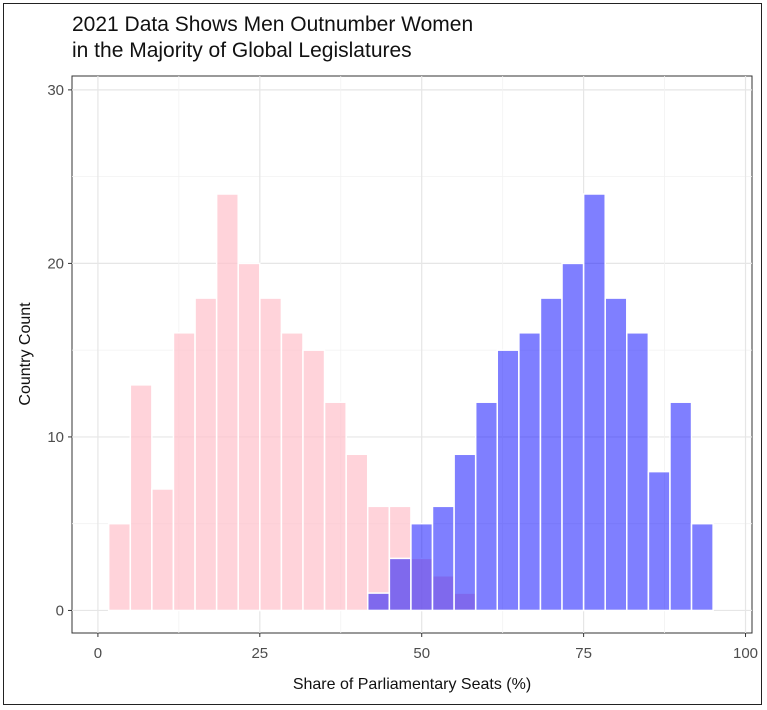  What do you see at coordinates (55, 90) in the screenshot?
I see `y-tick-label: 30` at bounding box center [55, 90].